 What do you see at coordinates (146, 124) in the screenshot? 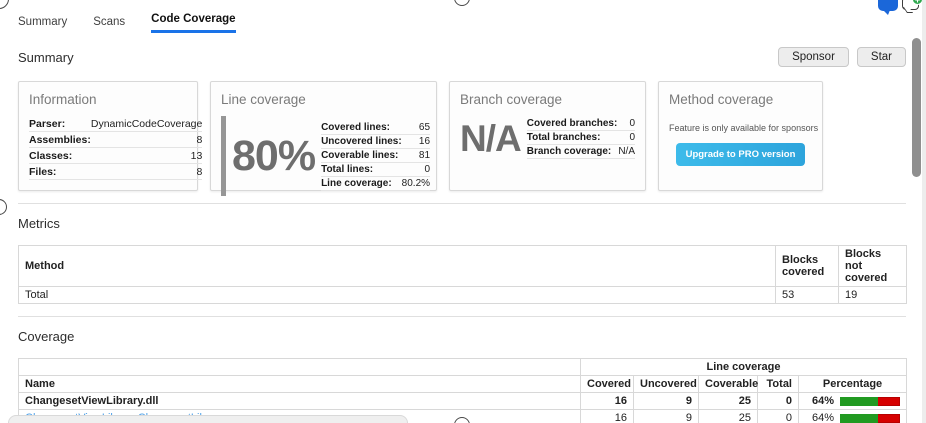
I see `stat-value: DynamicCodeCoverage` at bounding box center [146, 124].